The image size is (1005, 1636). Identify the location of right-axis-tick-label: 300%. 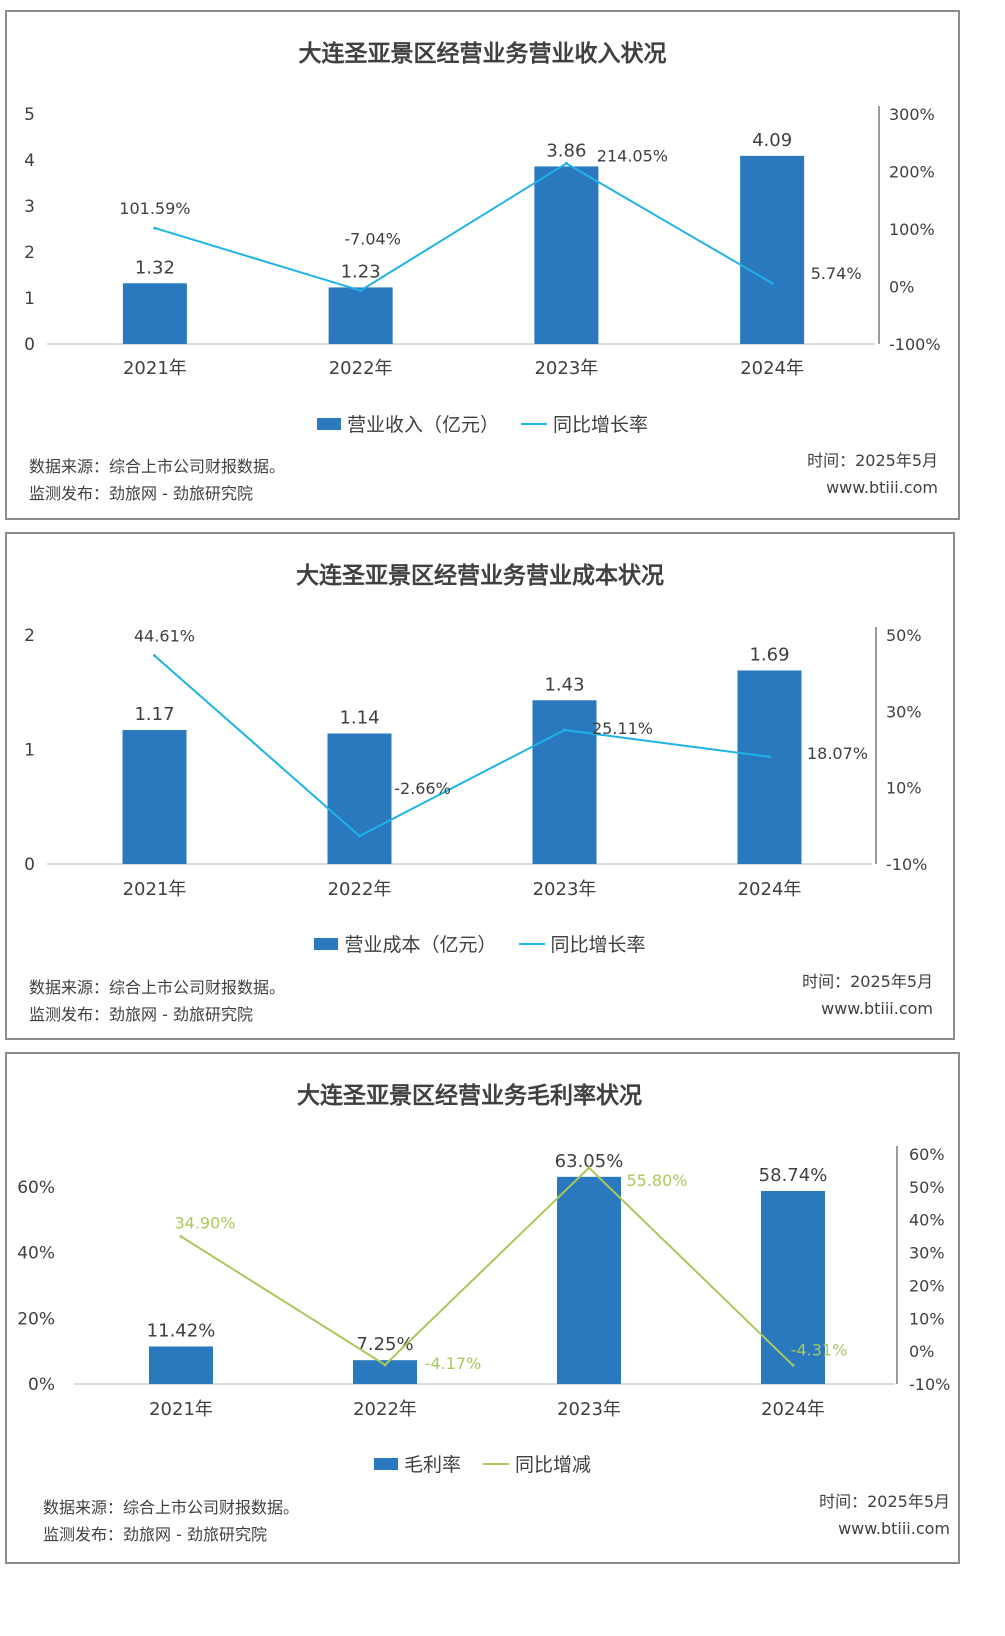
(912, 114).